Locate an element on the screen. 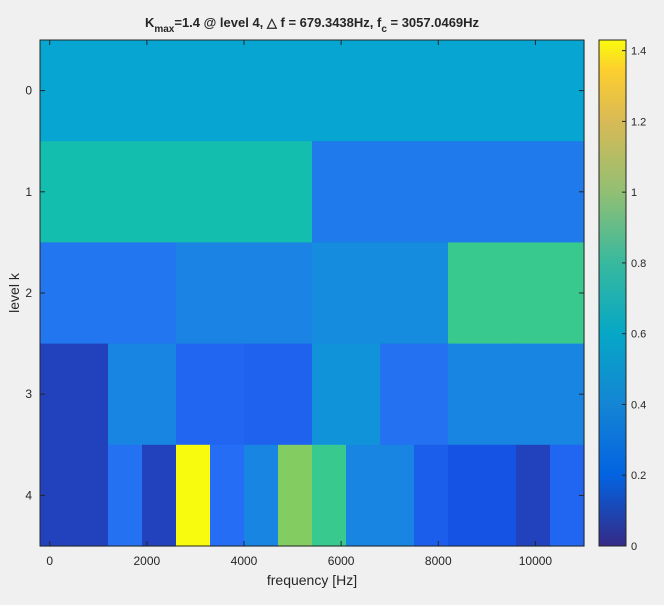  y-tick-label: 1 is located at coordinates (28, 192).